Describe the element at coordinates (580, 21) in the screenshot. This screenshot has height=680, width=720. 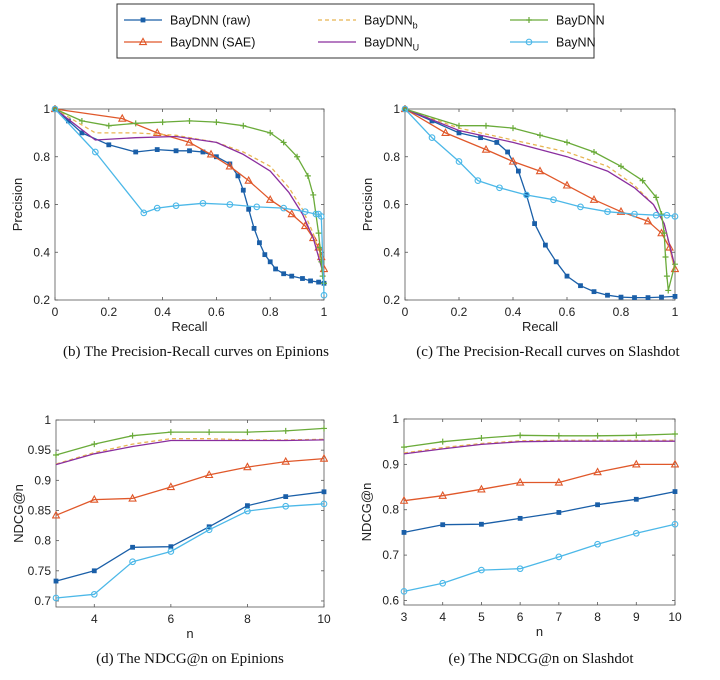
I see `legend-label-baydnn: BayDNN` at that location.